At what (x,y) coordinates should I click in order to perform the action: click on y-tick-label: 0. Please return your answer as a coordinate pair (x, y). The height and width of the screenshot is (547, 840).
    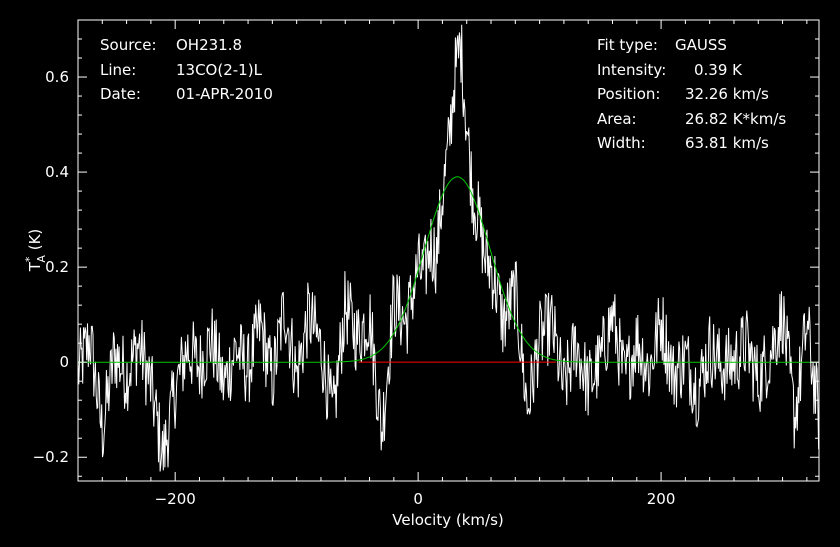
    Looking at the image, I should click on (64, 362).